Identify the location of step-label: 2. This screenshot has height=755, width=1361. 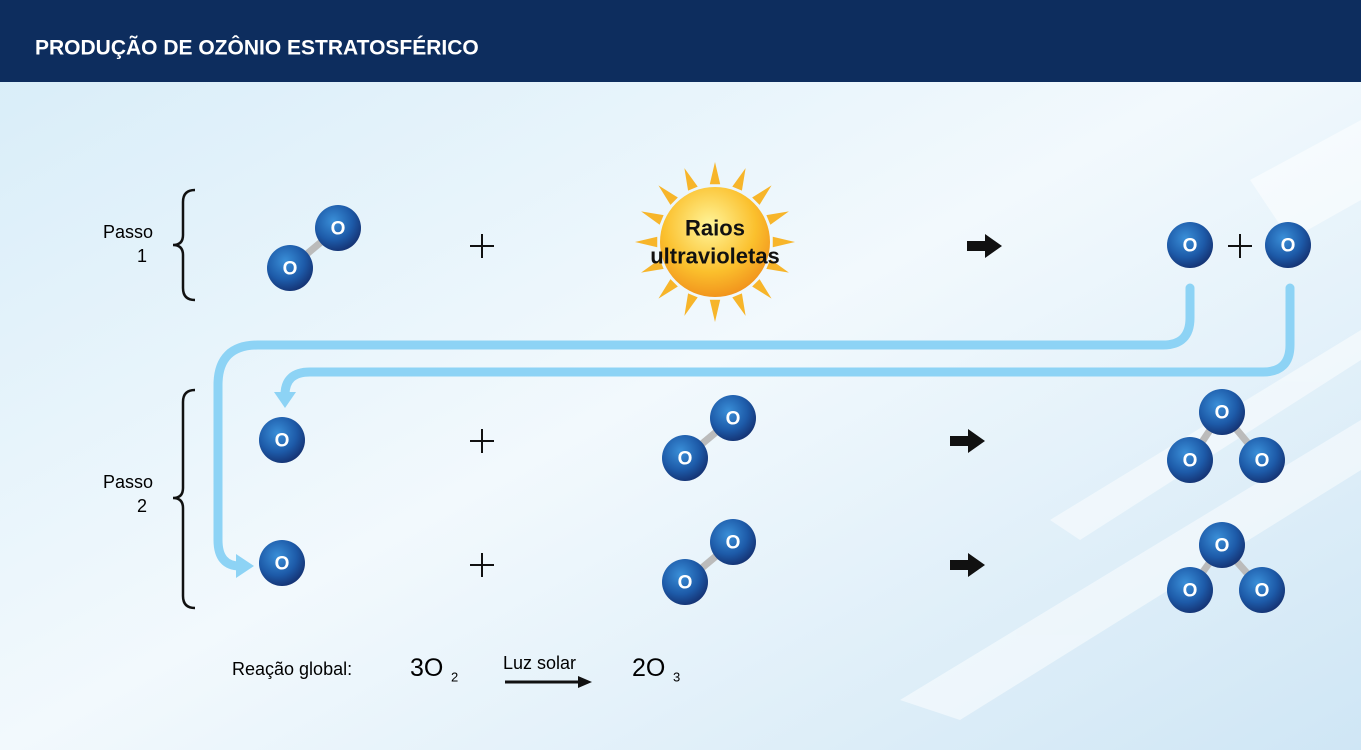
(142, 506).